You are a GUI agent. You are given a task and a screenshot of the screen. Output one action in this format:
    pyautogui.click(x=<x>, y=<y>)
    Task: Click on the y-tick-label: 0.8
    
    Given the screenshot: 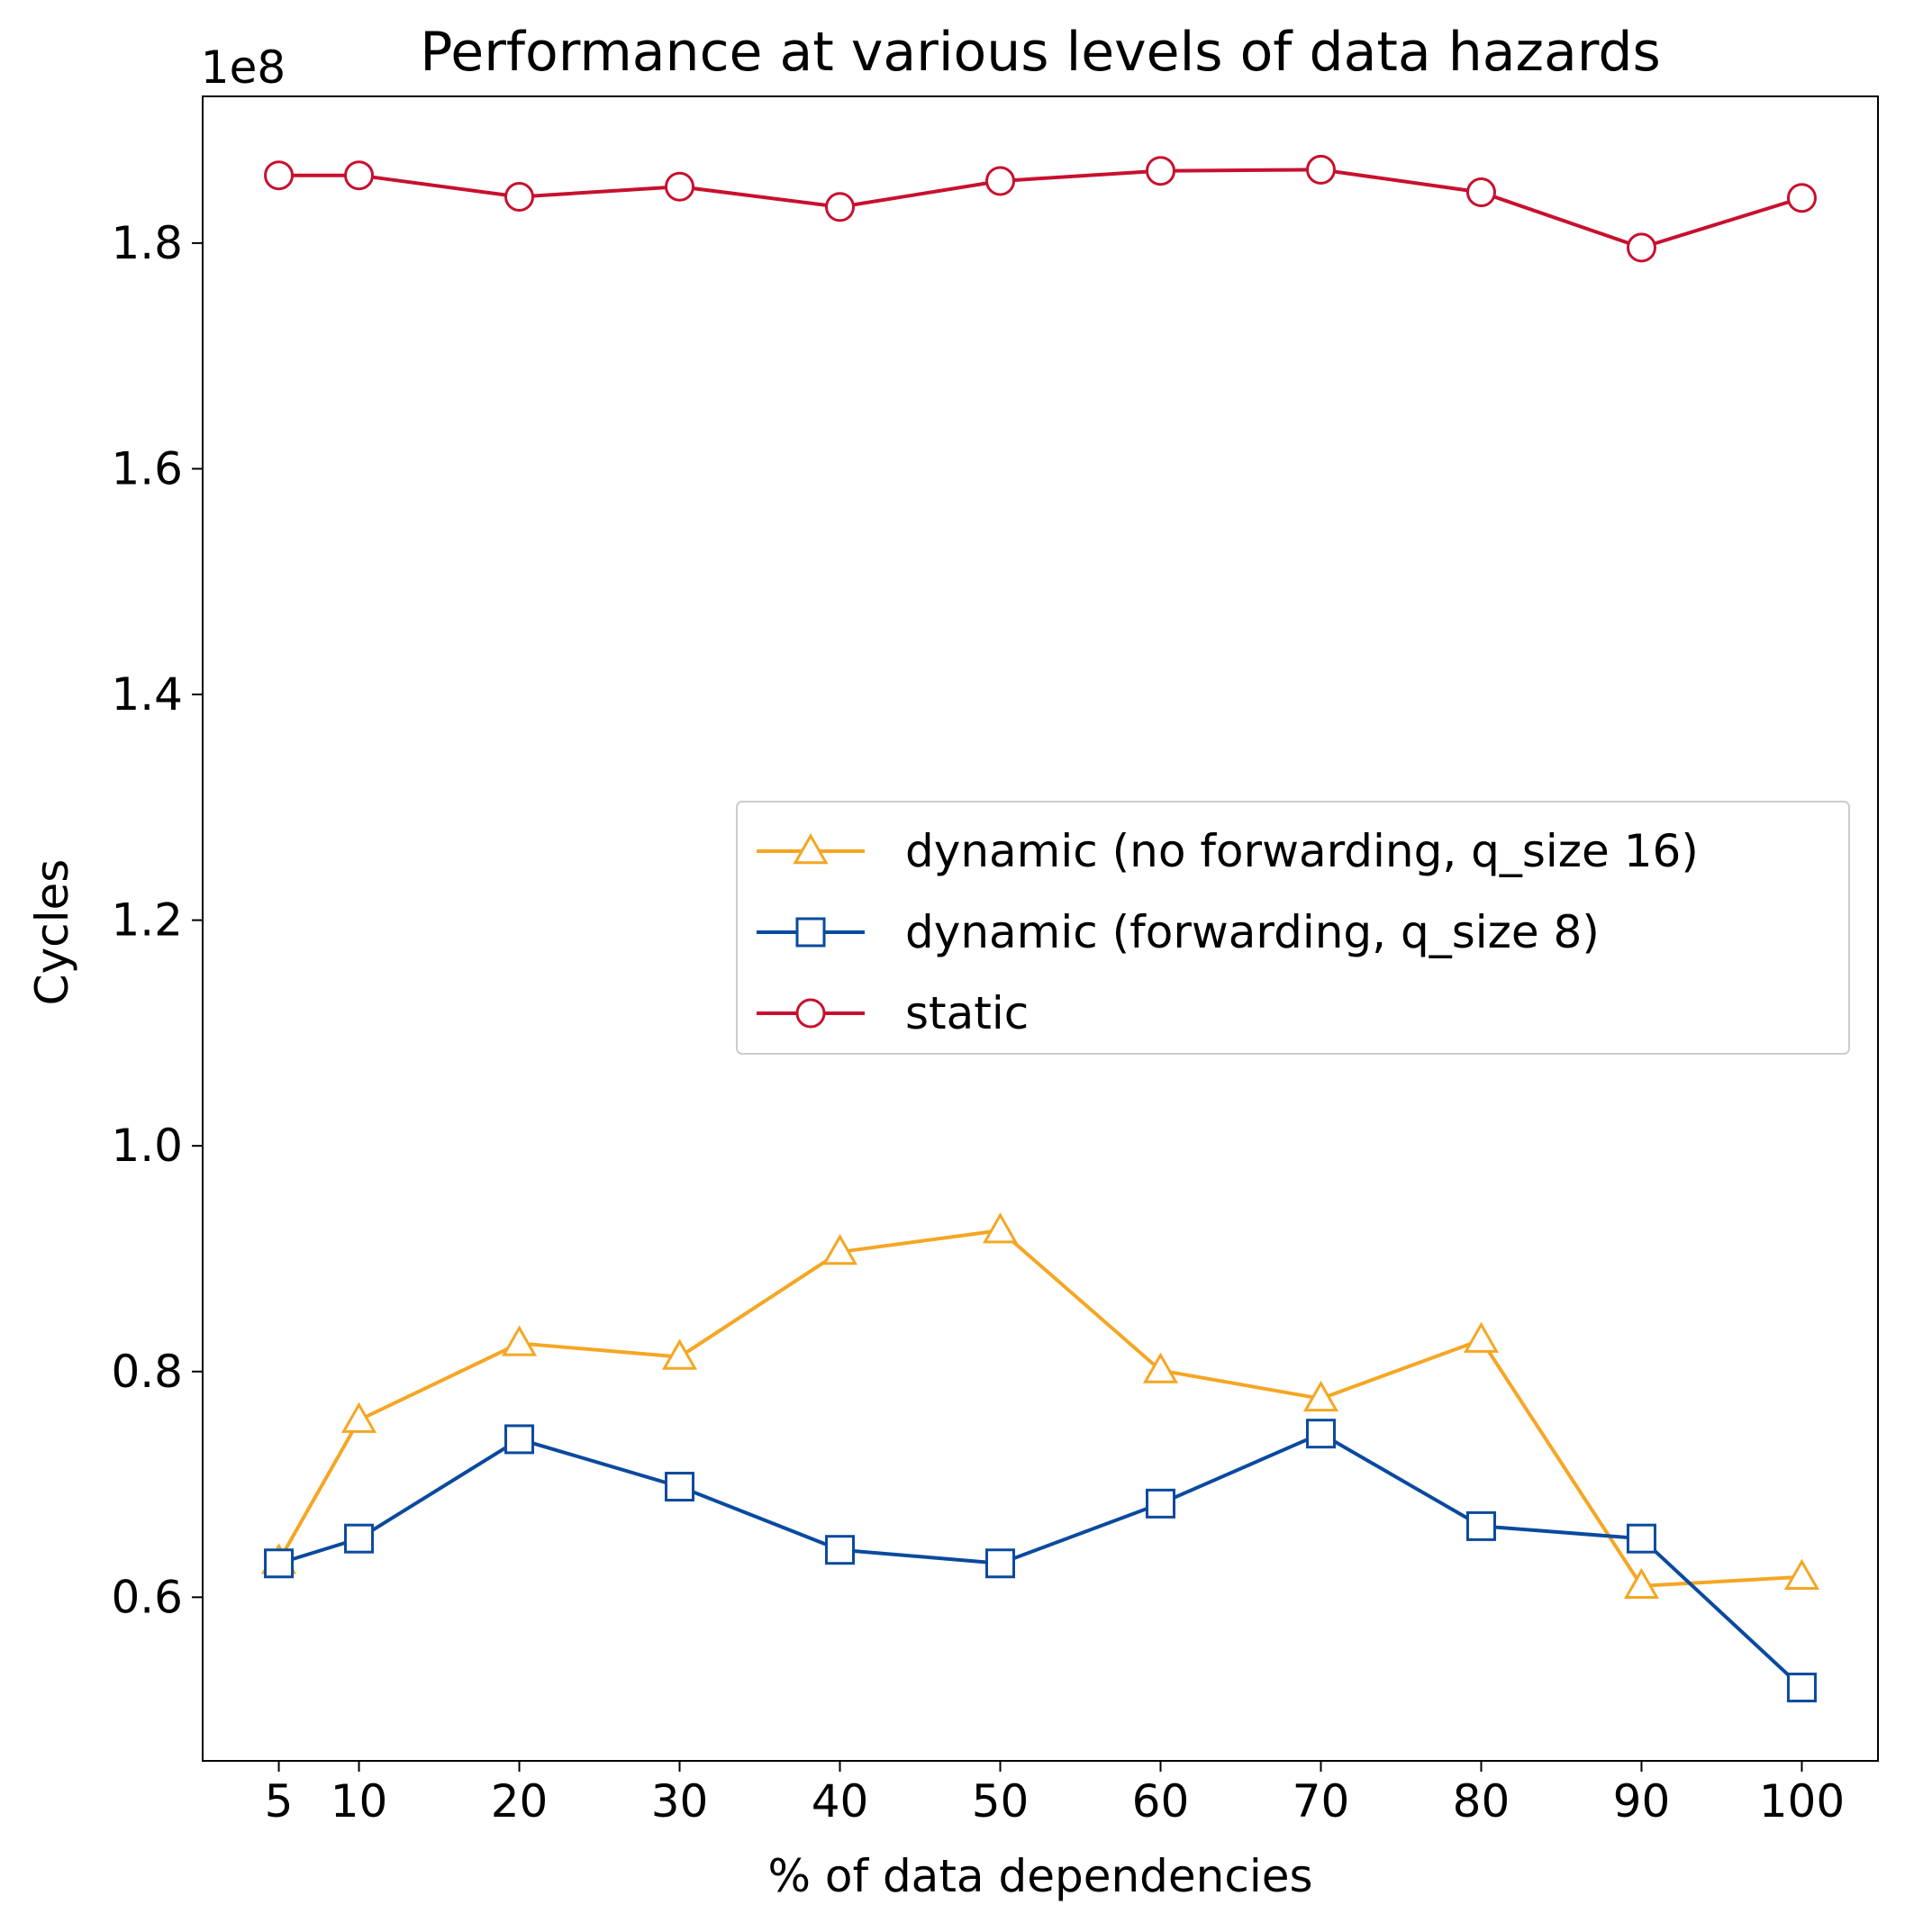 What is the action you would take?
    pyautogui.click(x=147, y=1372)
    